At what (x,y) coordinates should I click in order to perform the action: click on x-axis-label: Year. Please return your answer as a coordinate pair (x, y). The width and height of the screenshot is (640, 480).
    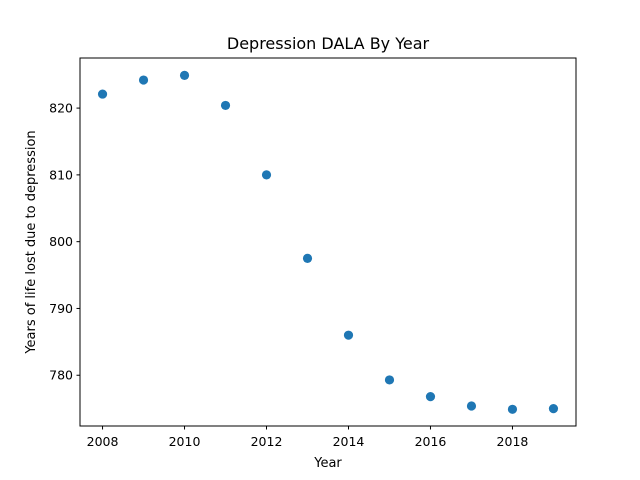
    Looking at the image, I should click on (327, 463).